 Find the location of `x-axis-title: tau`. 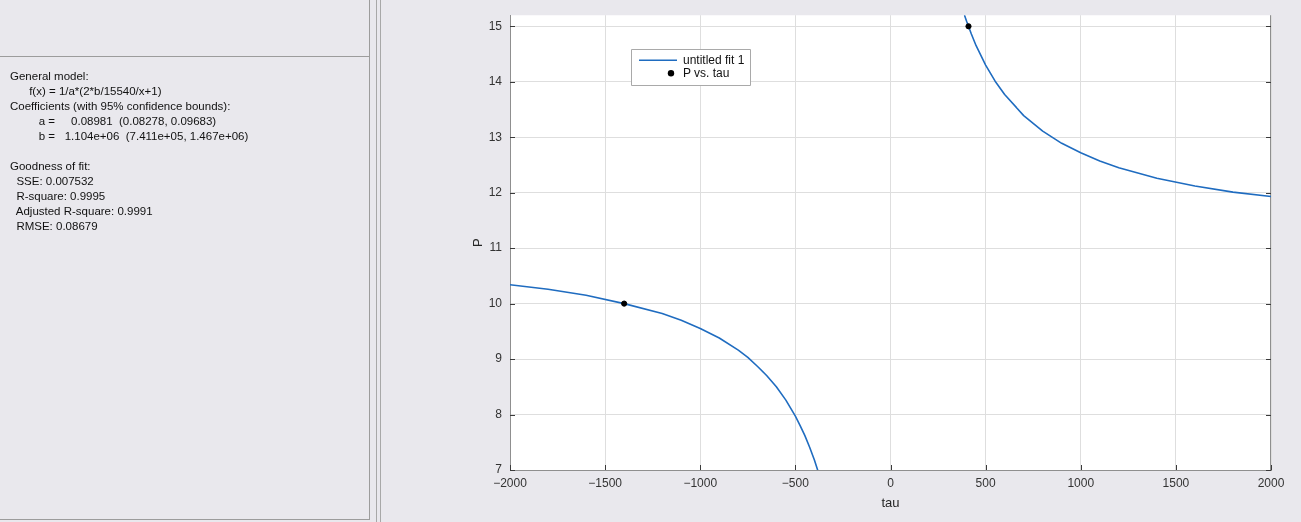

x-axis-title: tau is located at coordinates (890, 502).